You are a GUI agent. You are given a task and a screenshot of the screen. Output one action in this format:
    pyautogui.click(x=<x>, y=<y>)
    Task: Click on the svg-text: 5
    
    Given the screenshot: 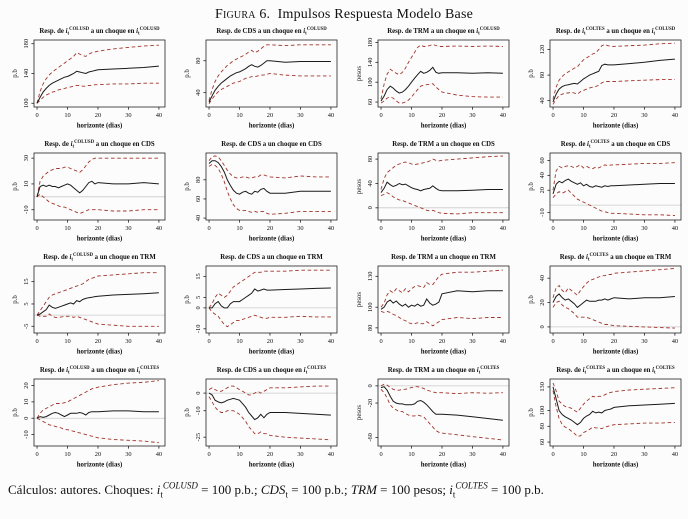 What is the action you would take?
    pyautogui.click(x=198, y=297)
    